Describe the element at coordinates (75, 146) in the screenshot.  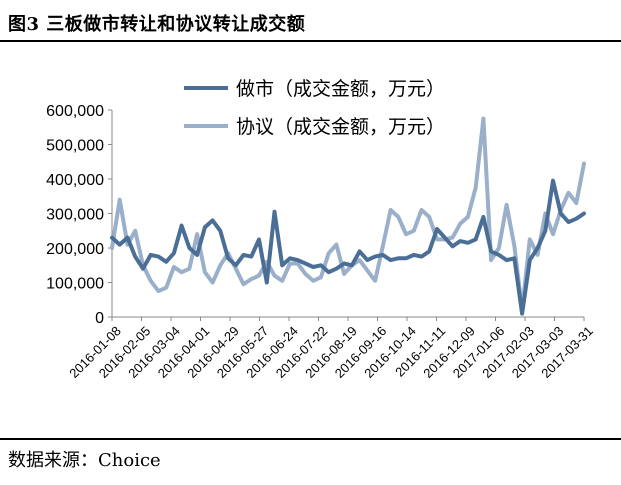
I see `y-tick-label: 500,000` at that location.